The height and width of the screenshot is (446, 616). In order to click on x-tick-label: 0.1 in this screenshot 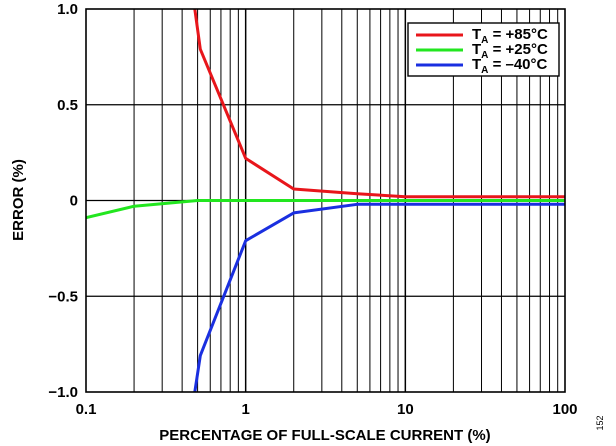, I will do `click(86, 409)`.